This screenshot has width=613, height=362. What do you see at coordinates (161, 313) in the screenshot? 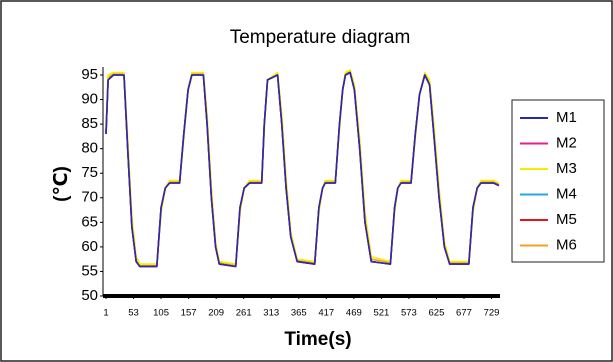
I see `x-tick-label: 105` at bounding box center [161, 313].